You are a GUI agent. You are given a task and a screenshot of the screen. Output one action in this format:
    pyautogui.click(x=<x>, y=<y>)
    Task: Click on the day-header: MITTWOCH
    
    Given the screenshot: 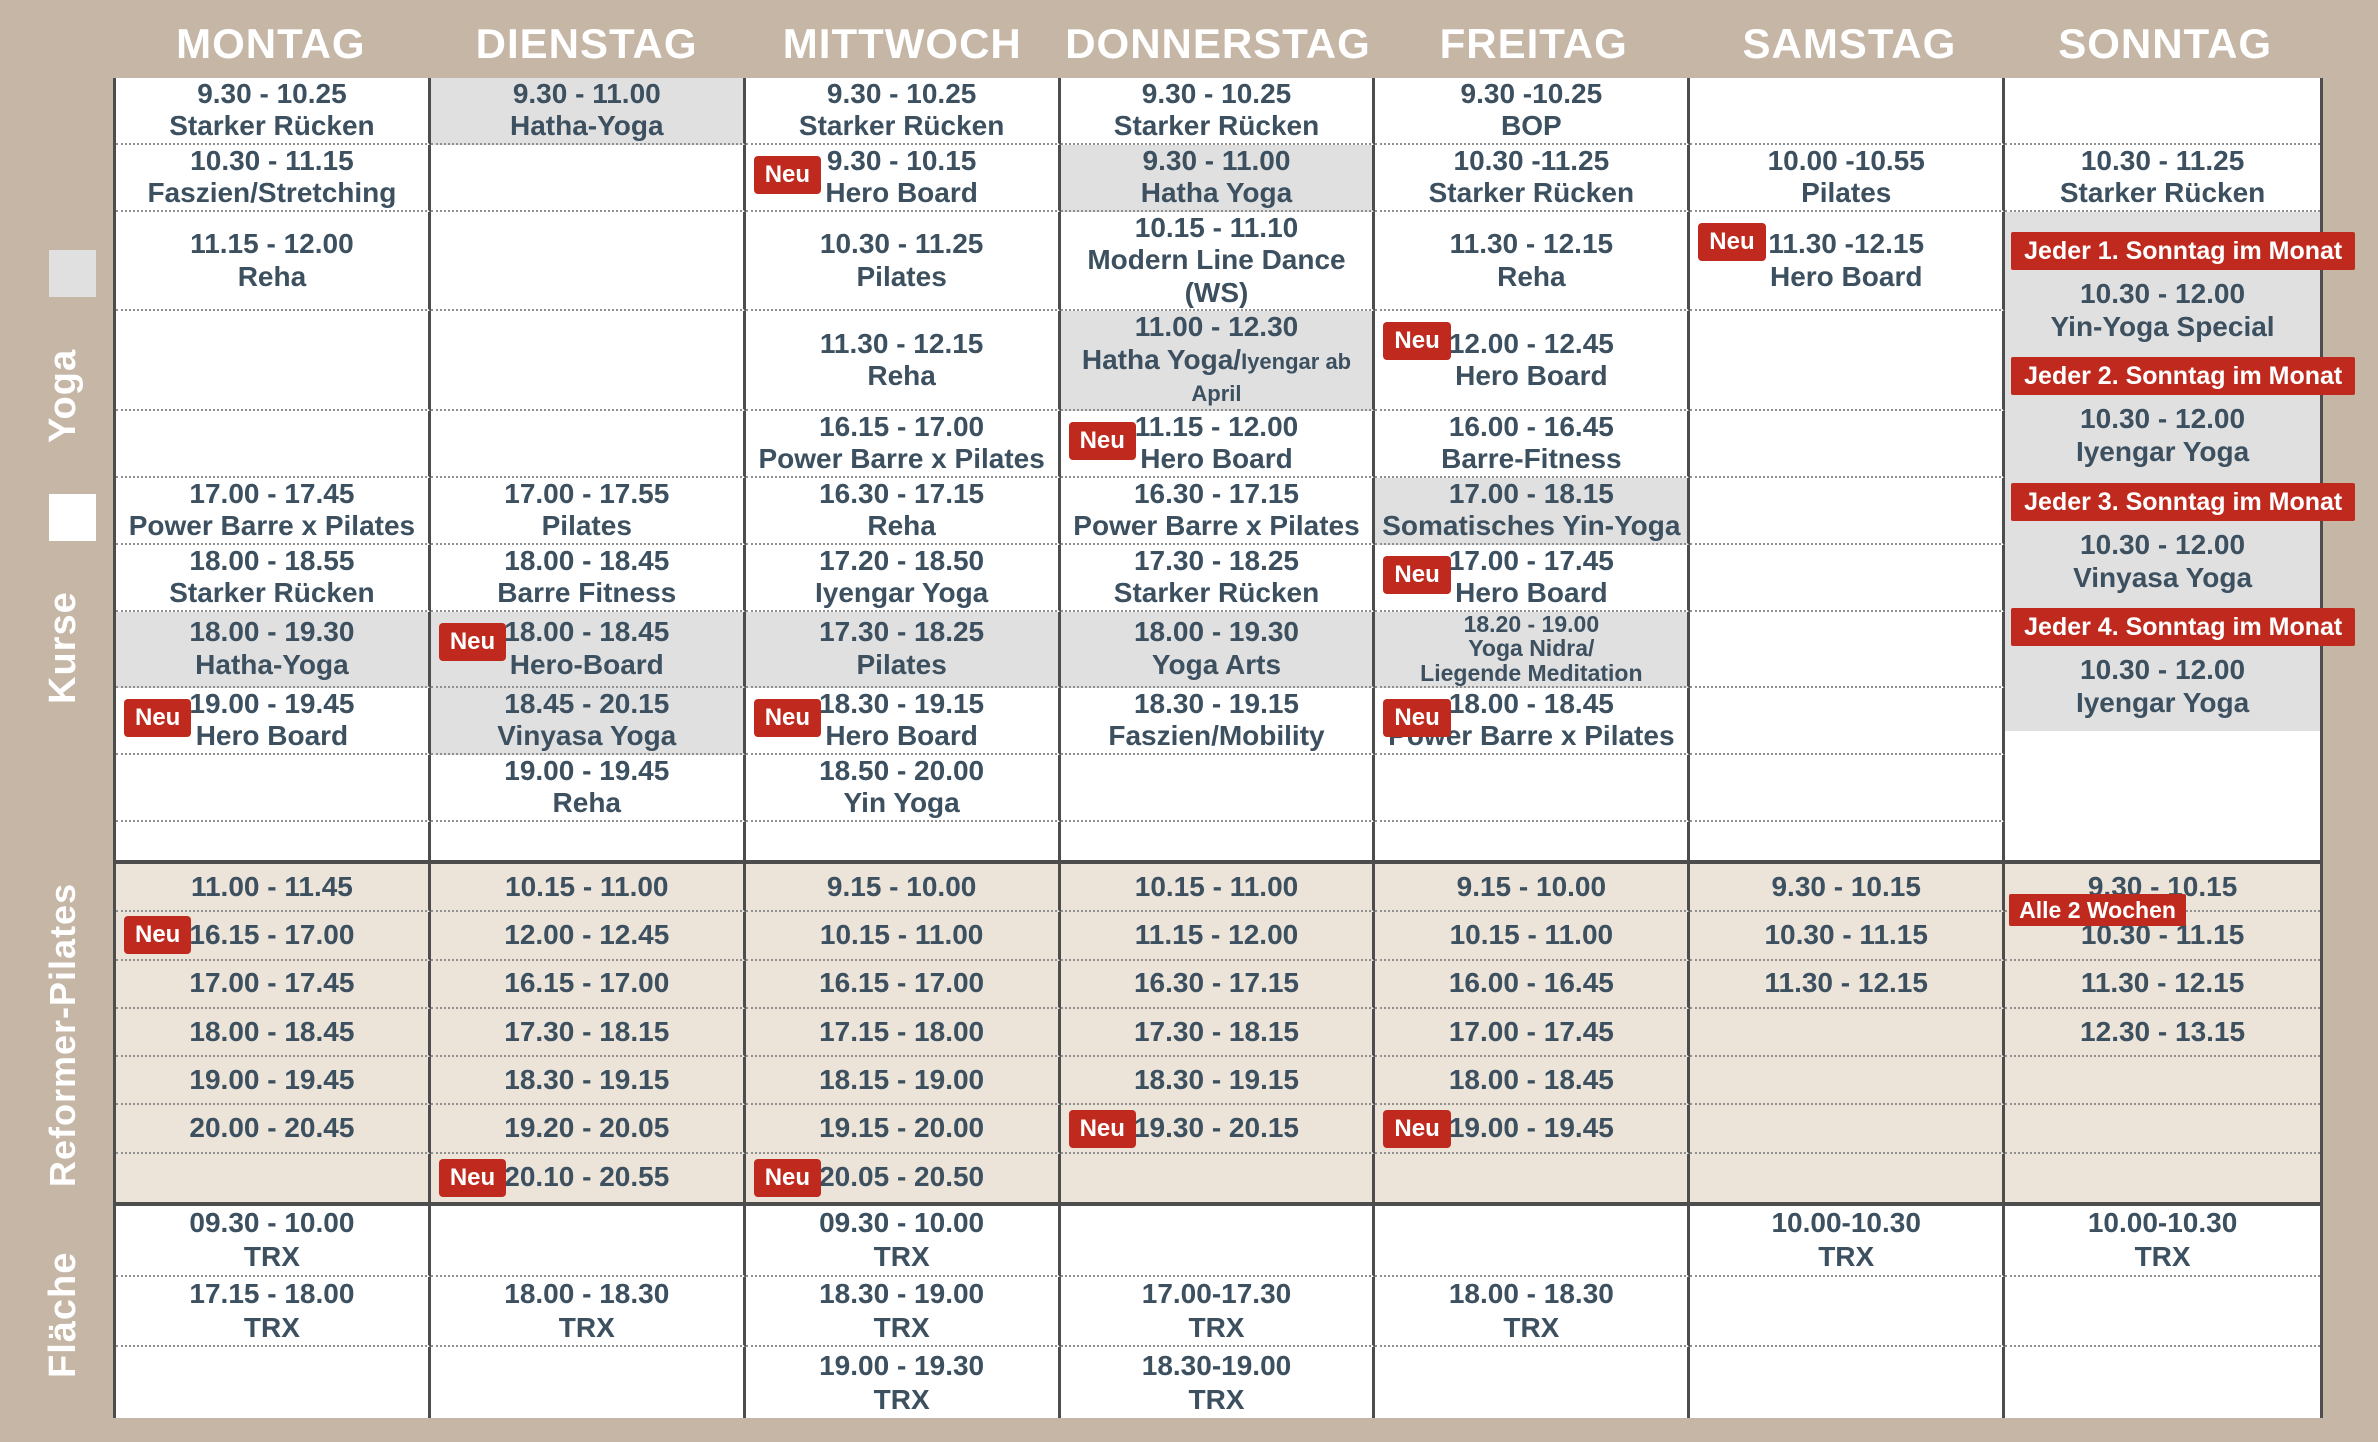 What is the action you would take?
    pyautogui.click(x=902, y=43)
    